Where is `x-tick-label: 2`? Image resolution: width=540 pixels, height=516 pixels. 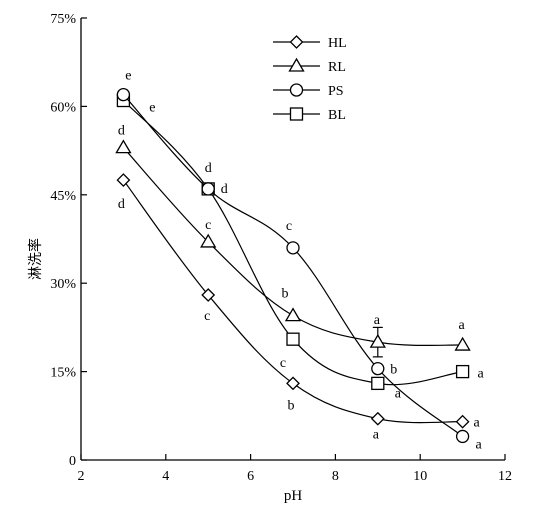
x-tick-label: 2 is located at coordinates (81, 476).